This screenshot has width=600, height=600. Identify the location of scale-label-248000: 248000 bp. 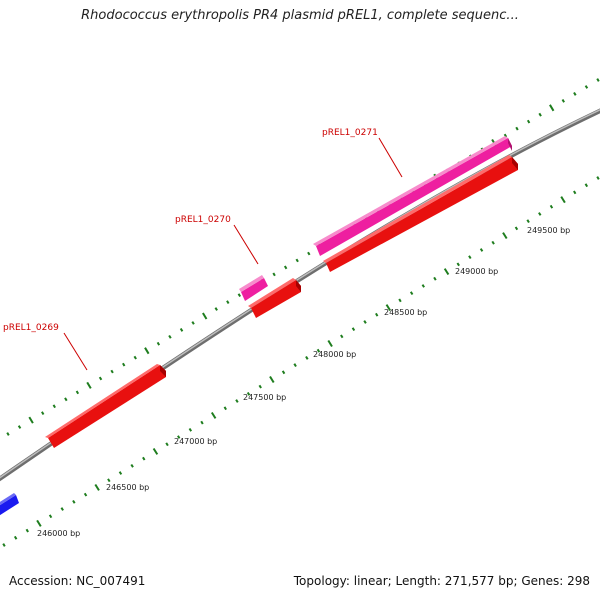
(334, 354).